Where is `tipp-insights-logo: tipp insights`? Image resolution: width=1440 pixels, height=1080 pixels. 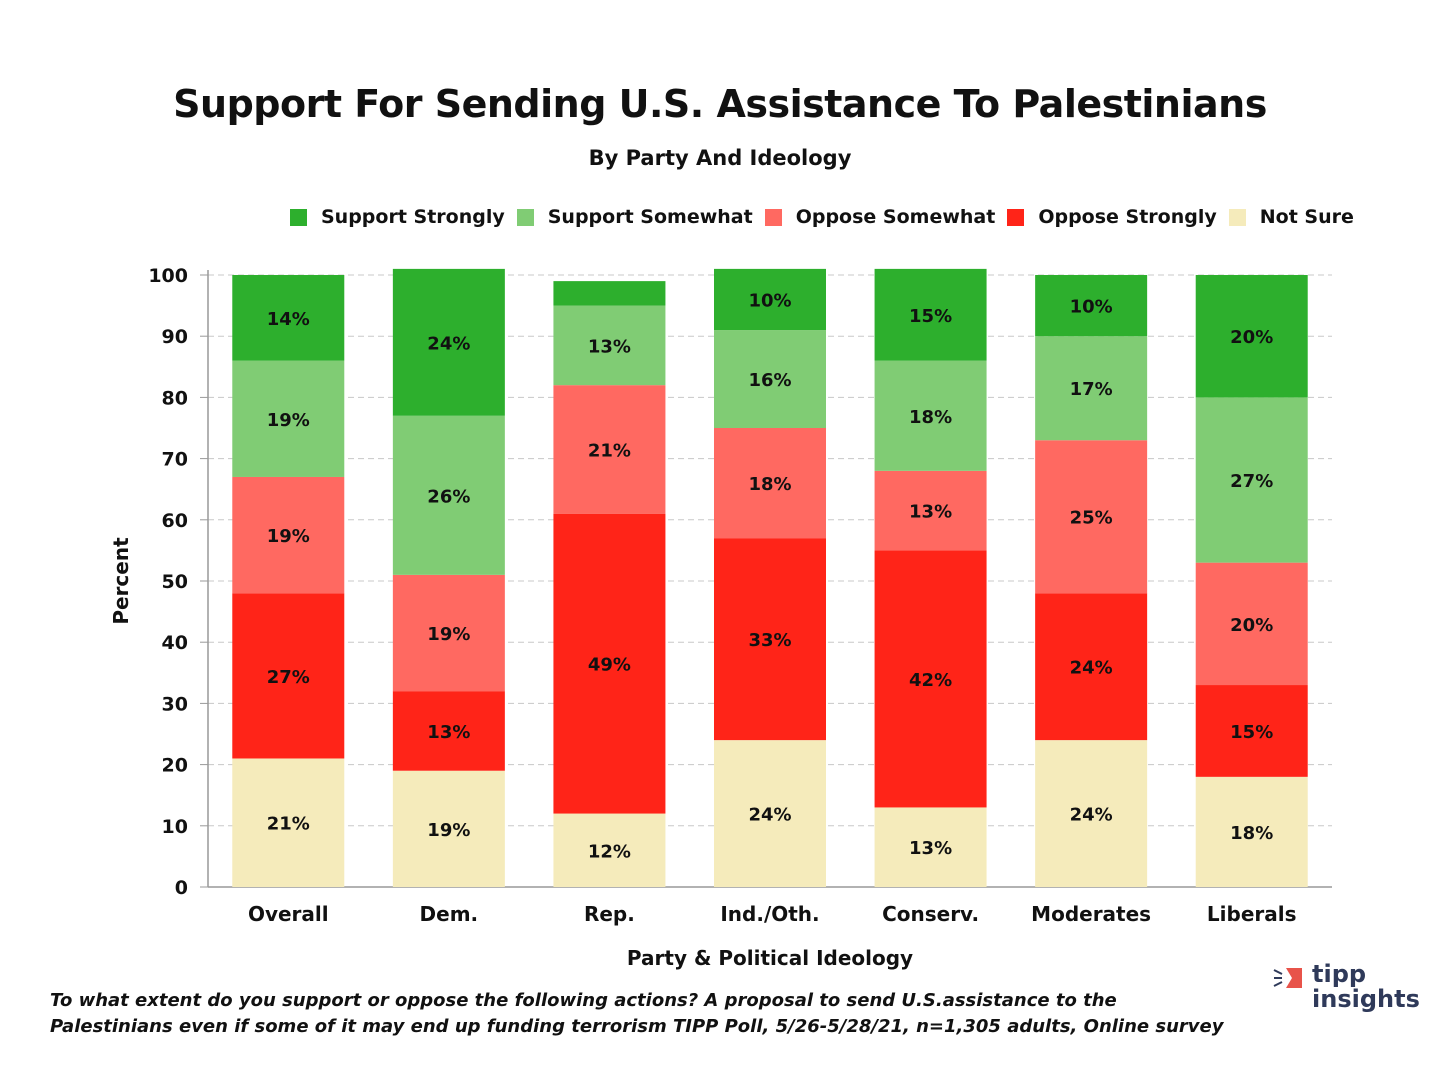
tipp-insights-logo: tipp insights is located at coordinates (1347, 989).